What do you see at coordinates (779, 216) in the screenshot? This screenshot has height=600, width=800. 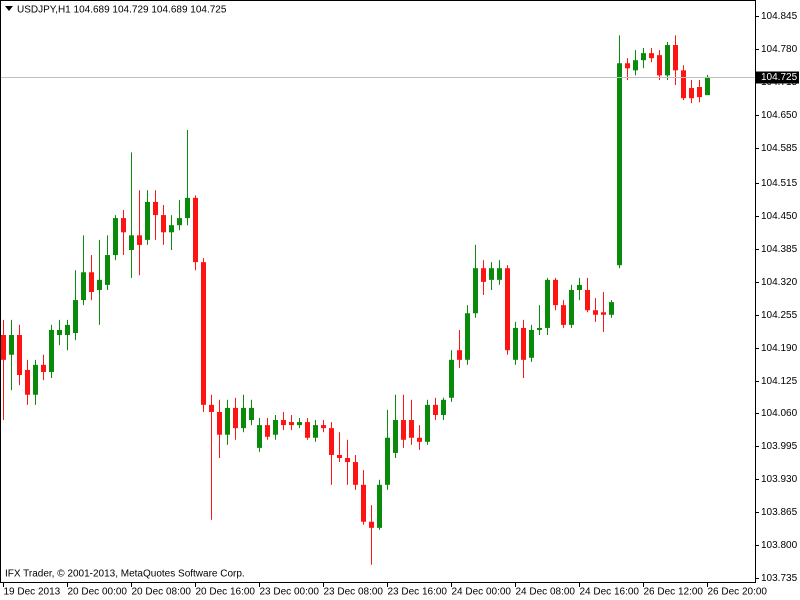 I see `y-tick-label: 104.450` at bounding box center [779, 216].